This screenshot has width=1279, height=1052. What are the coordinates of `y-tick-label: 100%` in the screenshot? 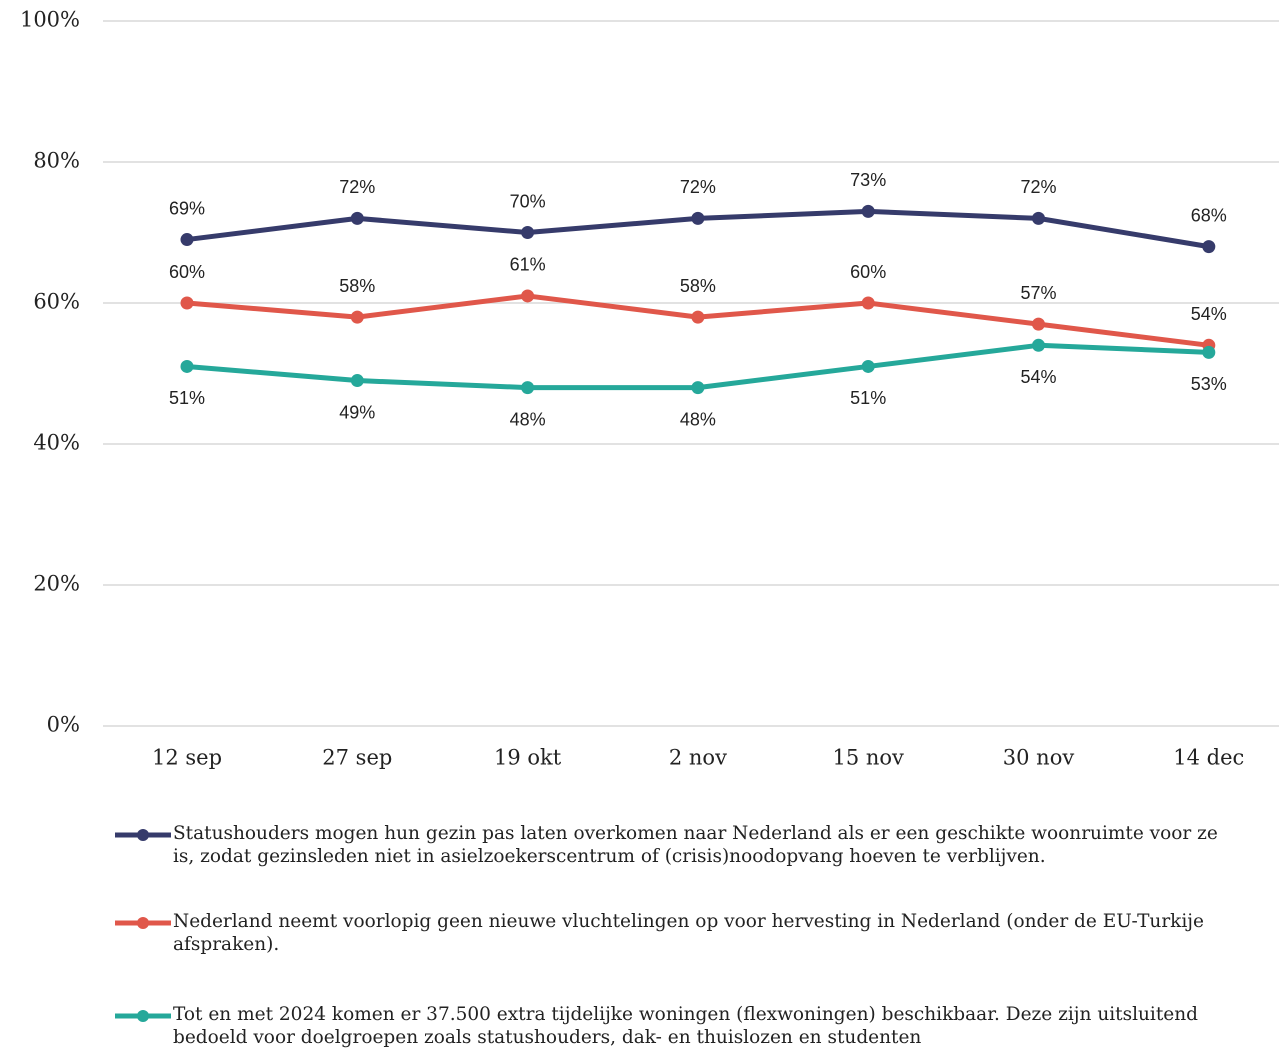 It's located at (50, 20).